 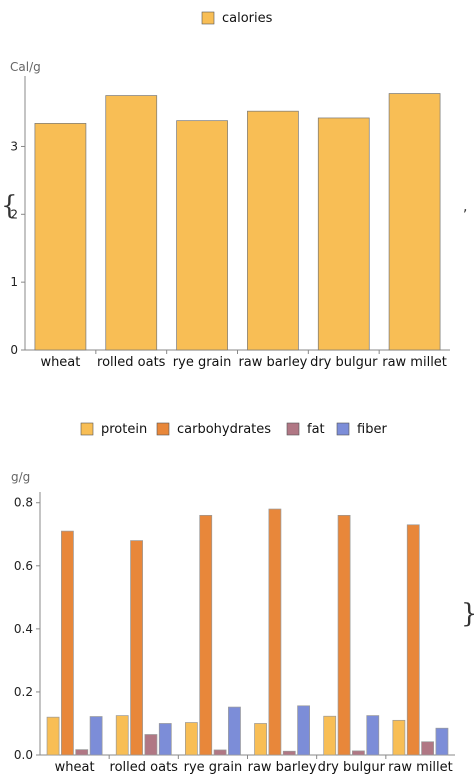 What do you see at coordinates (165, 739) in the screenshot?
I see `bar-fiber-rolled-oats` at bounding box center [165, 739].